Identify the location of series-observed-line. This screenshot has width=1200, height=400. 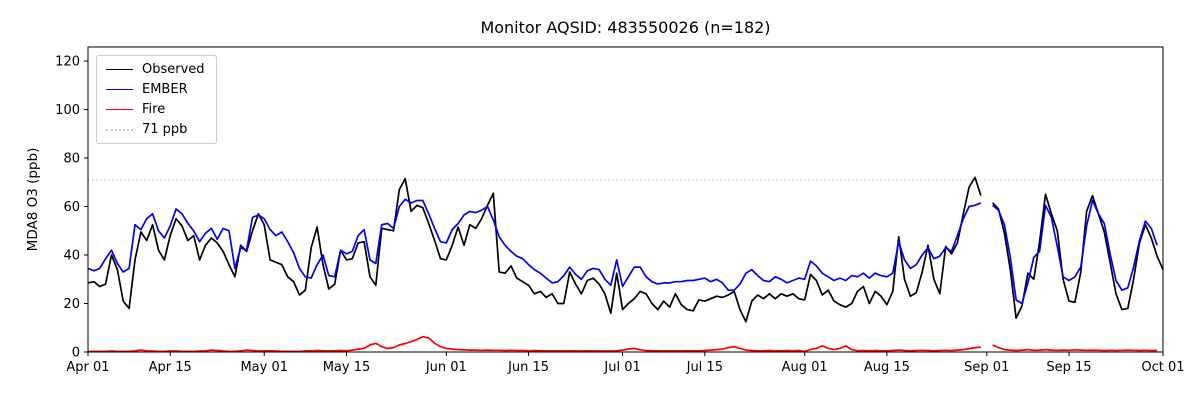
(1077, 256).